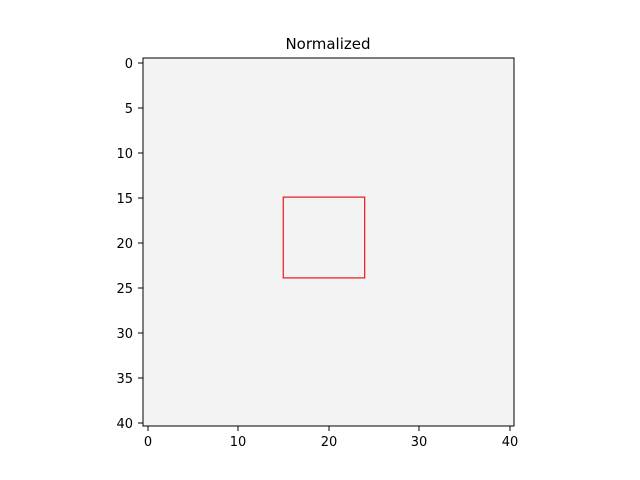 This screenshot has height=480, width=640. I want to click on y-tick-label: 10, so click(124, 154).